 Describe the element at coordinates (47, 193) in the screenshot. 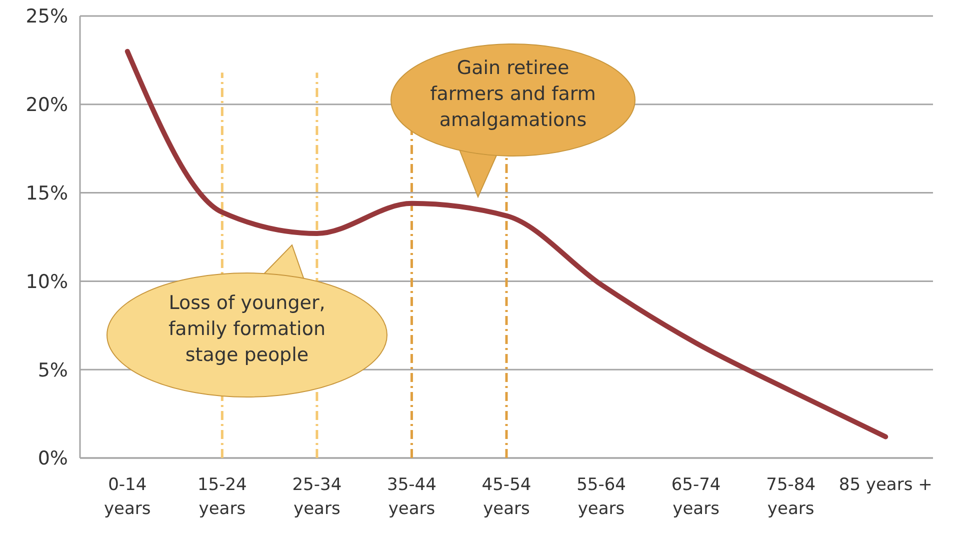

I see `y-tick-label: 15%` at that location.